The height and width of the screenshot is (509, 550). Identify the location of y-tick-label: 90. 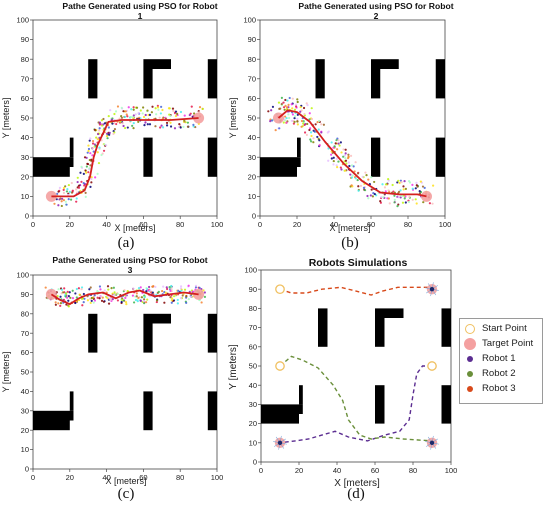
(25, 294).